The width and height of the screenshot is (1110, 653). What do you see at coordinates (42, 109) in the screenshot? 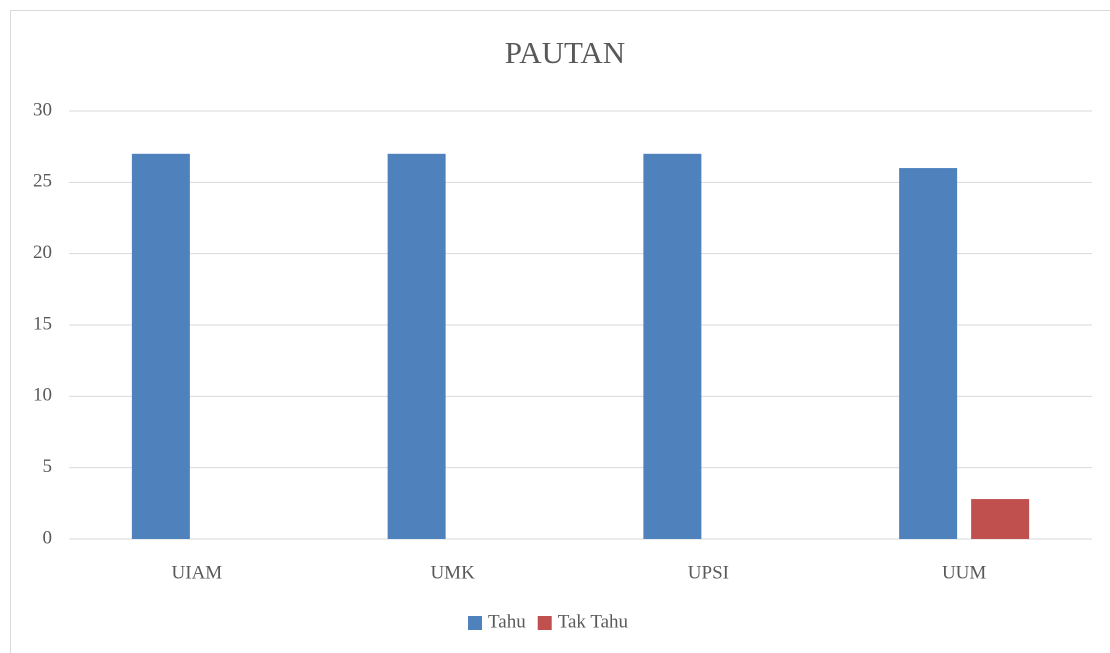
I see `y-tick-label: 30` at bounding box center [42, 109].